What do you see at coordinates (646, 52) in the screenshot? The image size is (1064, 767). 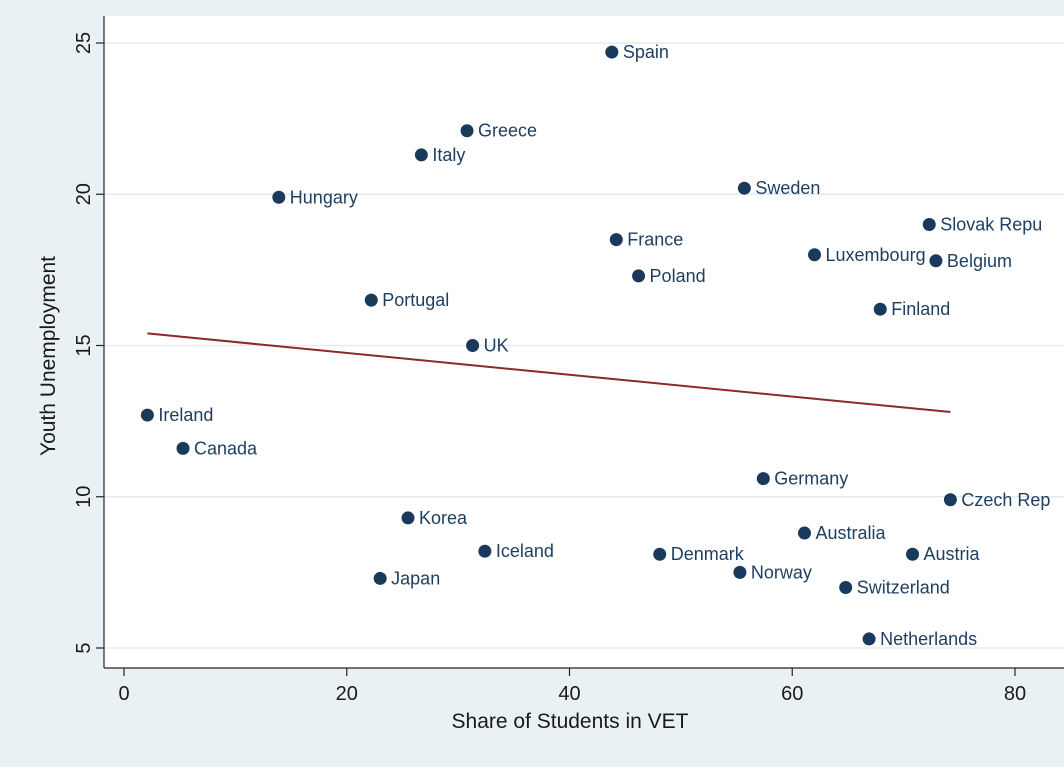 I see `data-point-label: Spain` at bounding box center [646, 52].